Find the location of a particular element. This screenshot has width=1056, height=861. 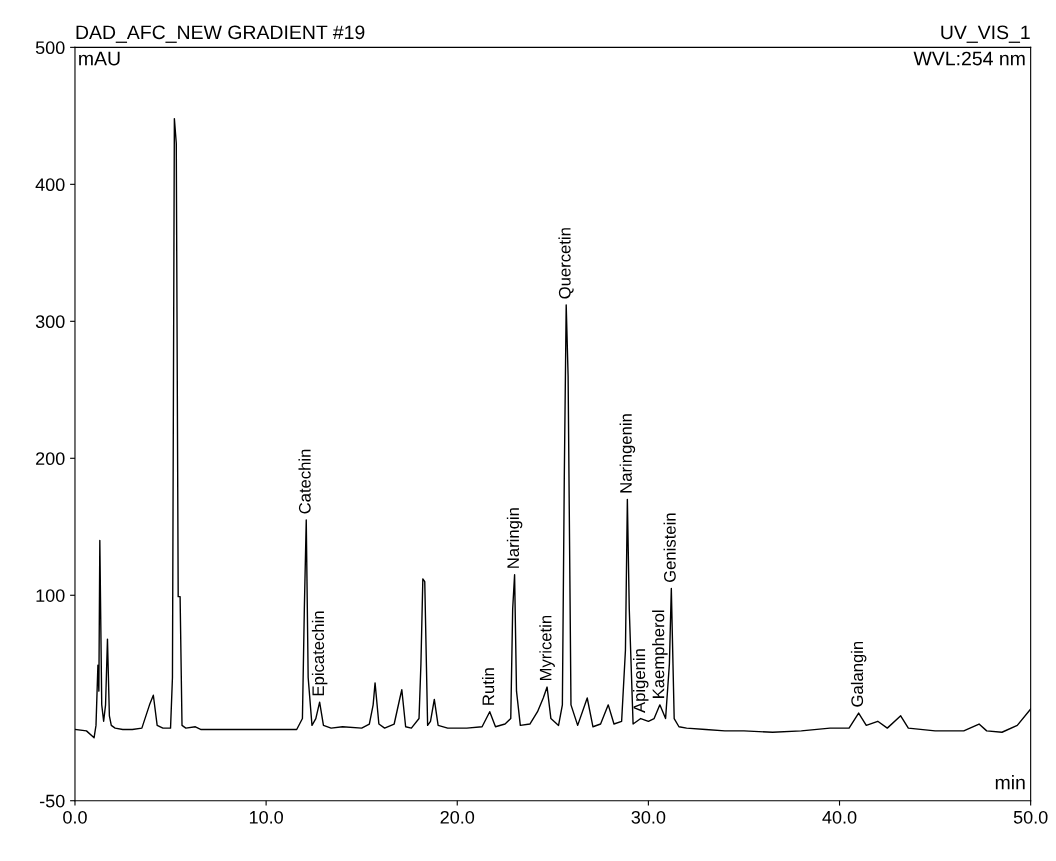

annotation: Rutin is located at coordinates (488, 686).